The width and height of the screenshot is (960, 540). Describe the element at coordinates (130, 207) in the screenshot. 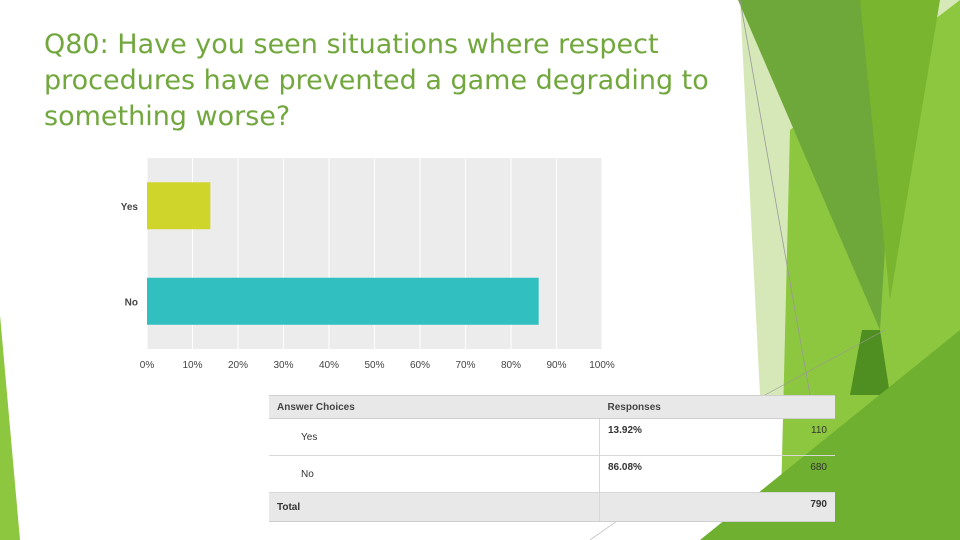

I see `category-label: Yes` at that location.